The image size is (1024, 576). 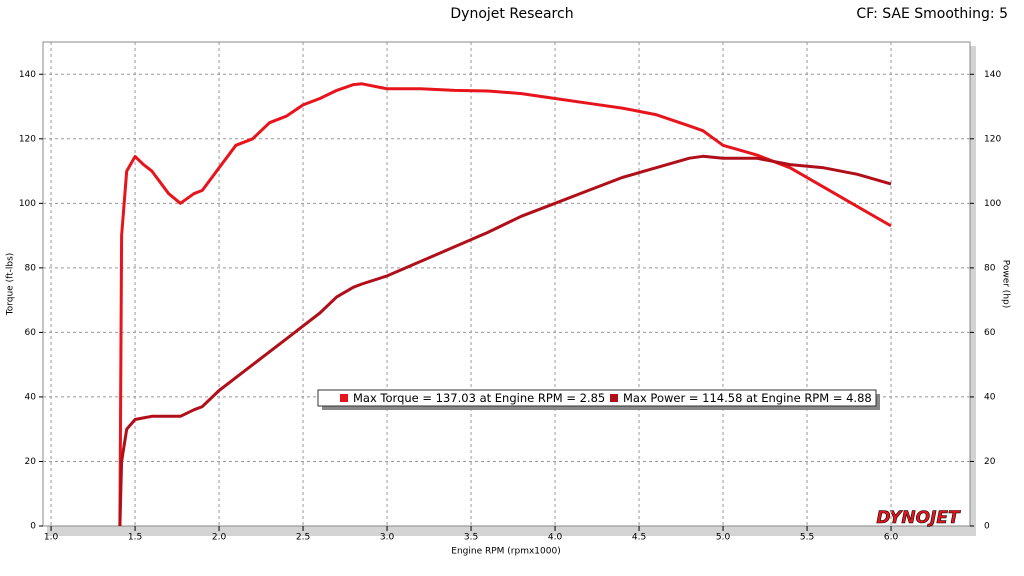 What do you see at coordinates (31, 462) in the screenshot?
I see `y-tick-label: 20` at bounding box center [31, 462].